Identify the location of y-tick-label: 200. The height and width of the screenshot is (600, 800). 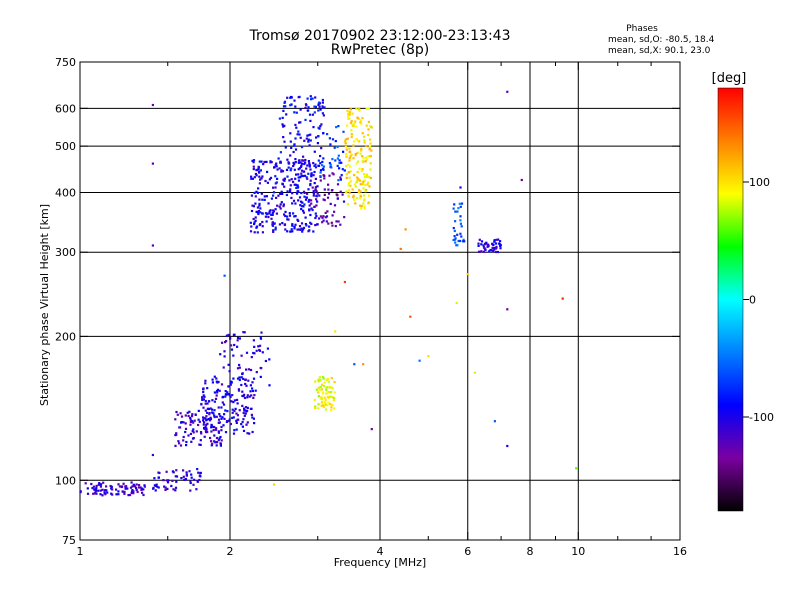
(65, 336).